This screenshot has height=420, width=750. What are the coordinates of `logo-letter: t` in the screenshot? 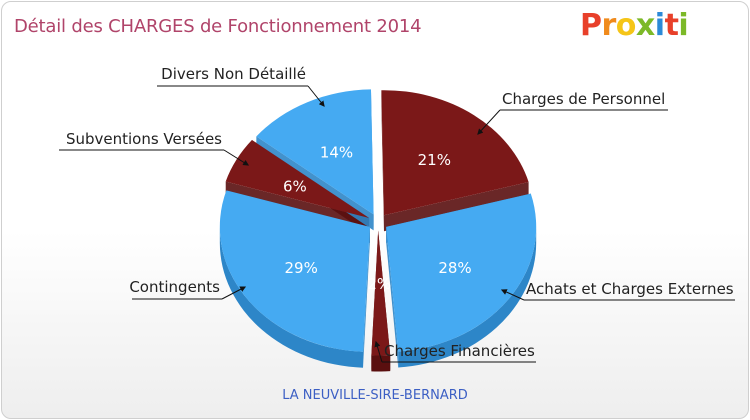 It's located at (671, 25).